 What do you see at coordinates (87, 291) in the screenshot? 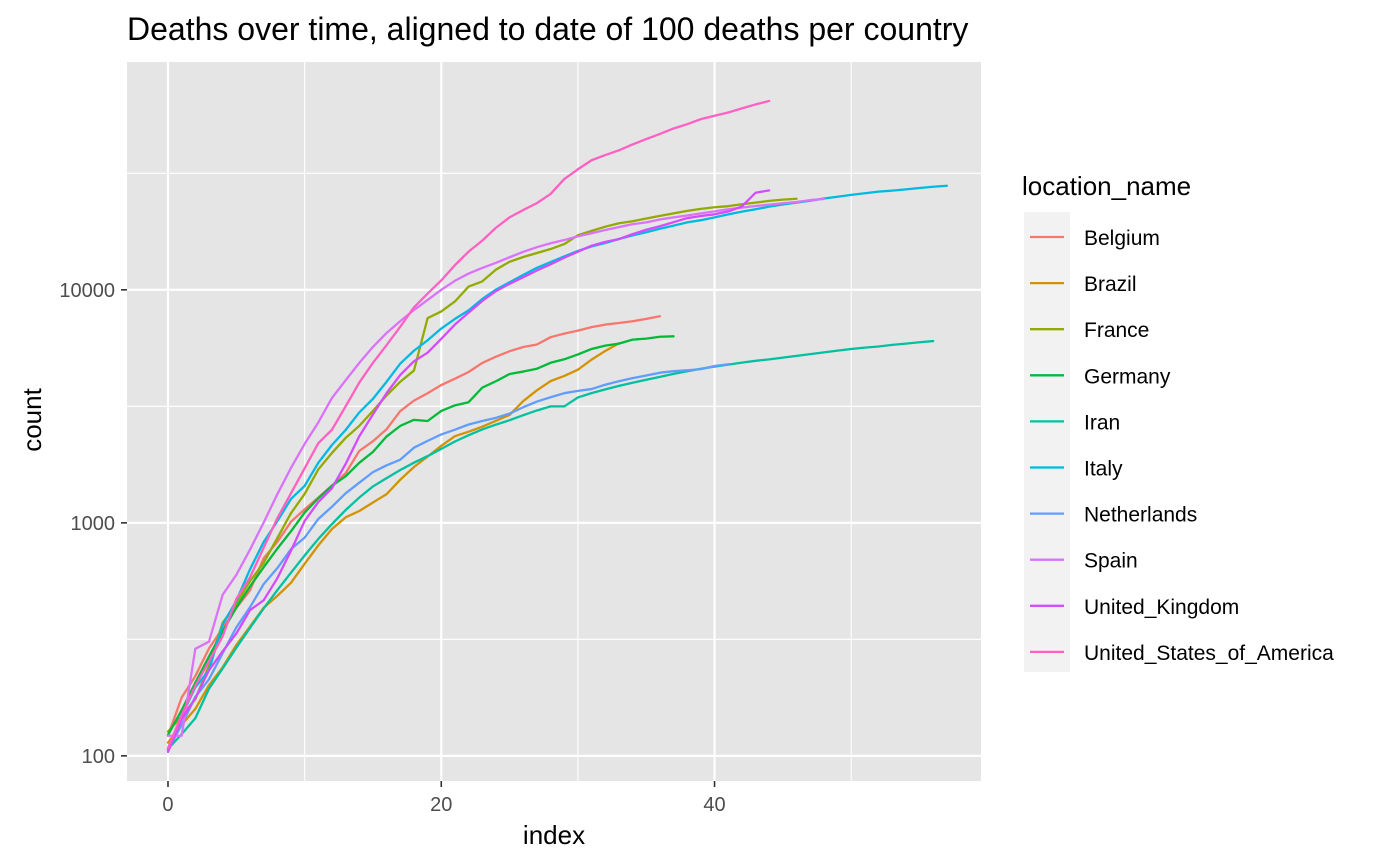
I see `y-tick-label: 10000` at bounding box center [87, 291].